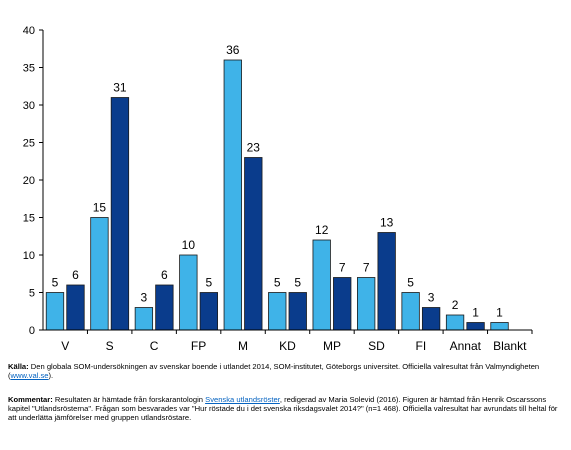 This screenshot has width=571, height=450. What do you see at coordinates (51, 376) in the screenshot?
I see `source-end: ).` at bounding box center [51, 376].